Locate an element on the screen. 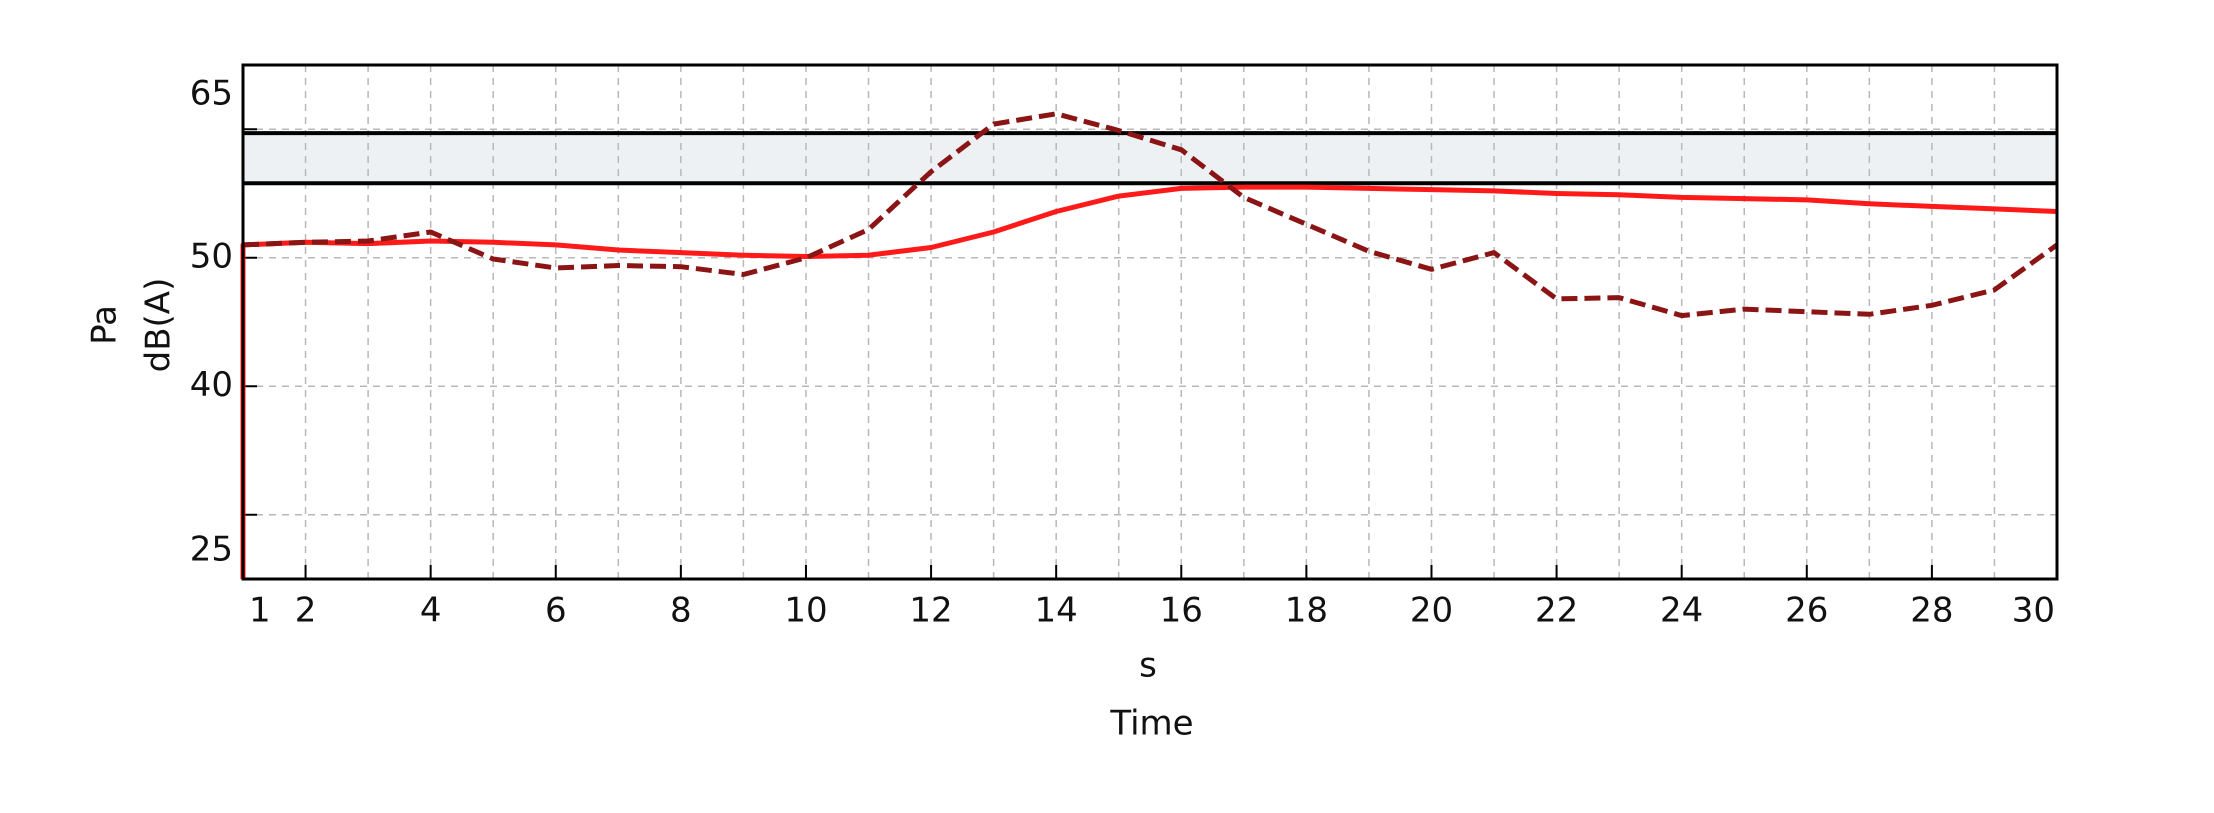 The image size is (2214, 813). y-tick-label: 25 is located at coordinates (211, 550).